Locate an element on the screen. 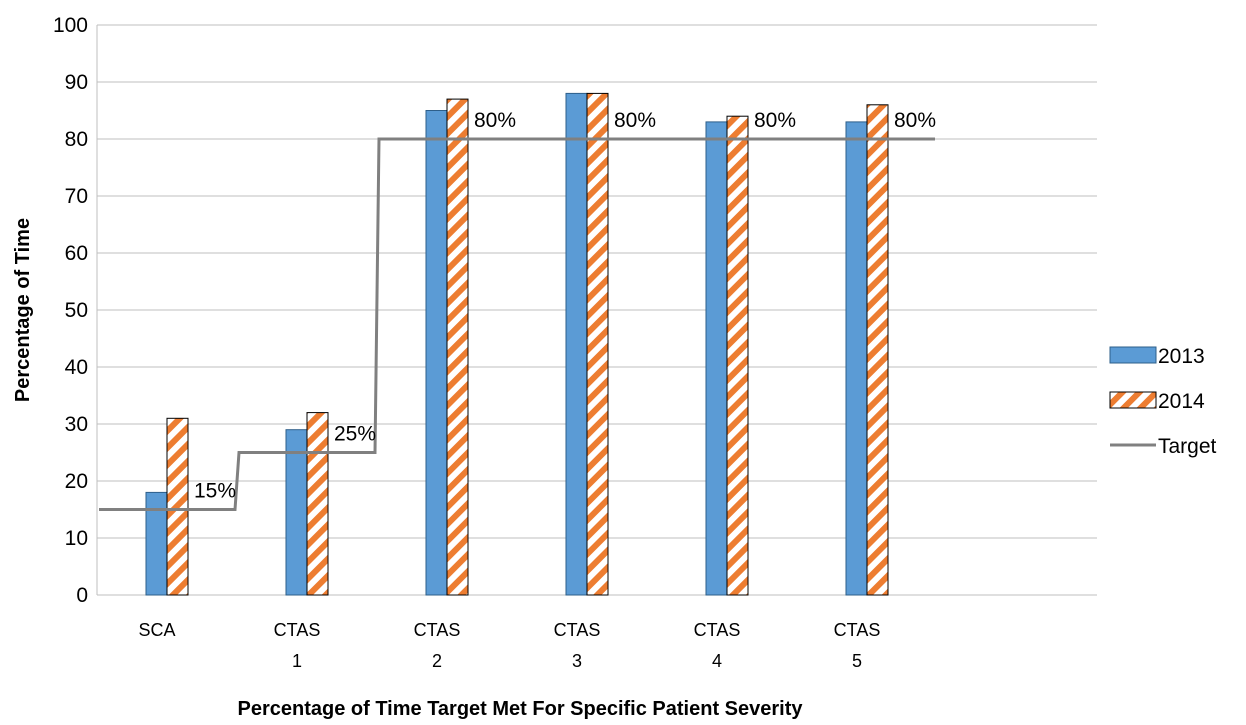 The width and height of the screenshot is (1246, 725). y-tick-label: 100 is located at coordinates (70, 25).